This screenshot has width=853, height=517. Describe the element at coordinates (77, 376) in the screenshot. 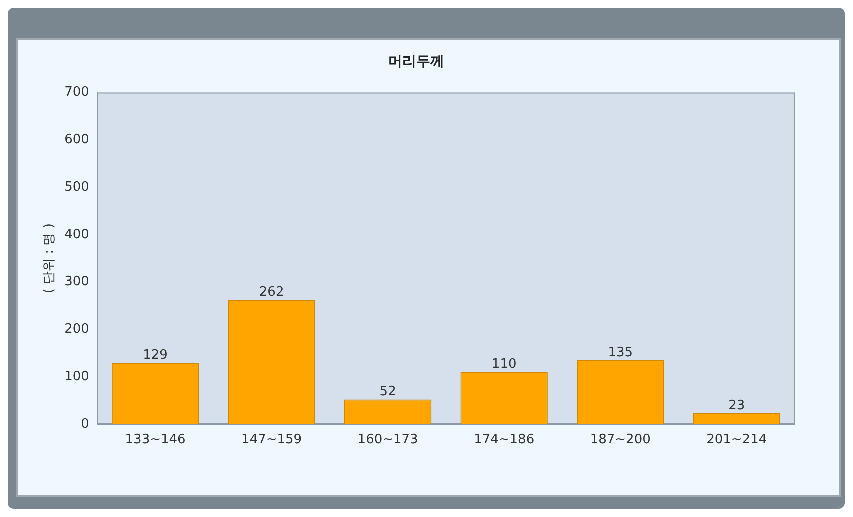

I see `y-tick-label: 100` at that location.